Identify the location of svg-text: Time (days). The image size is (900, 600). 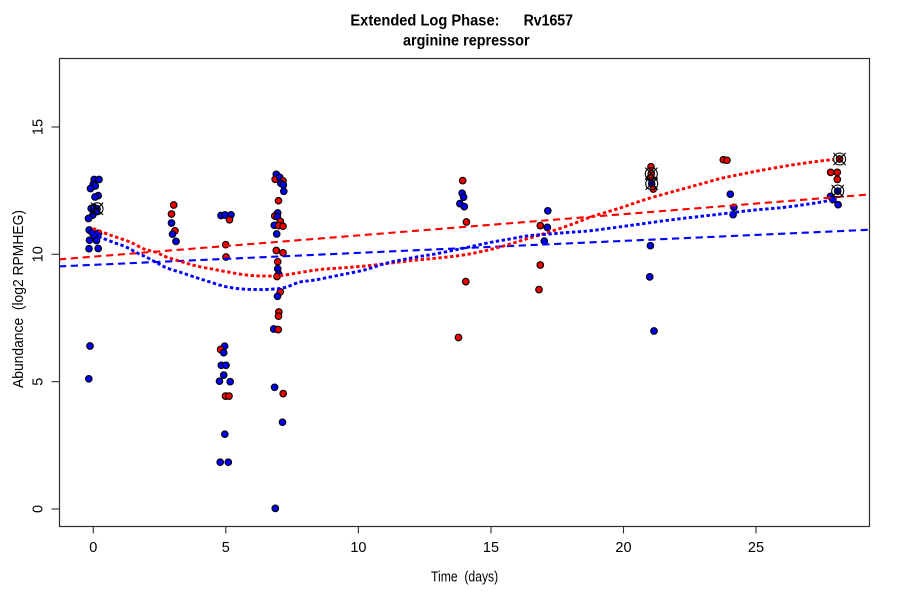
(464, 578).